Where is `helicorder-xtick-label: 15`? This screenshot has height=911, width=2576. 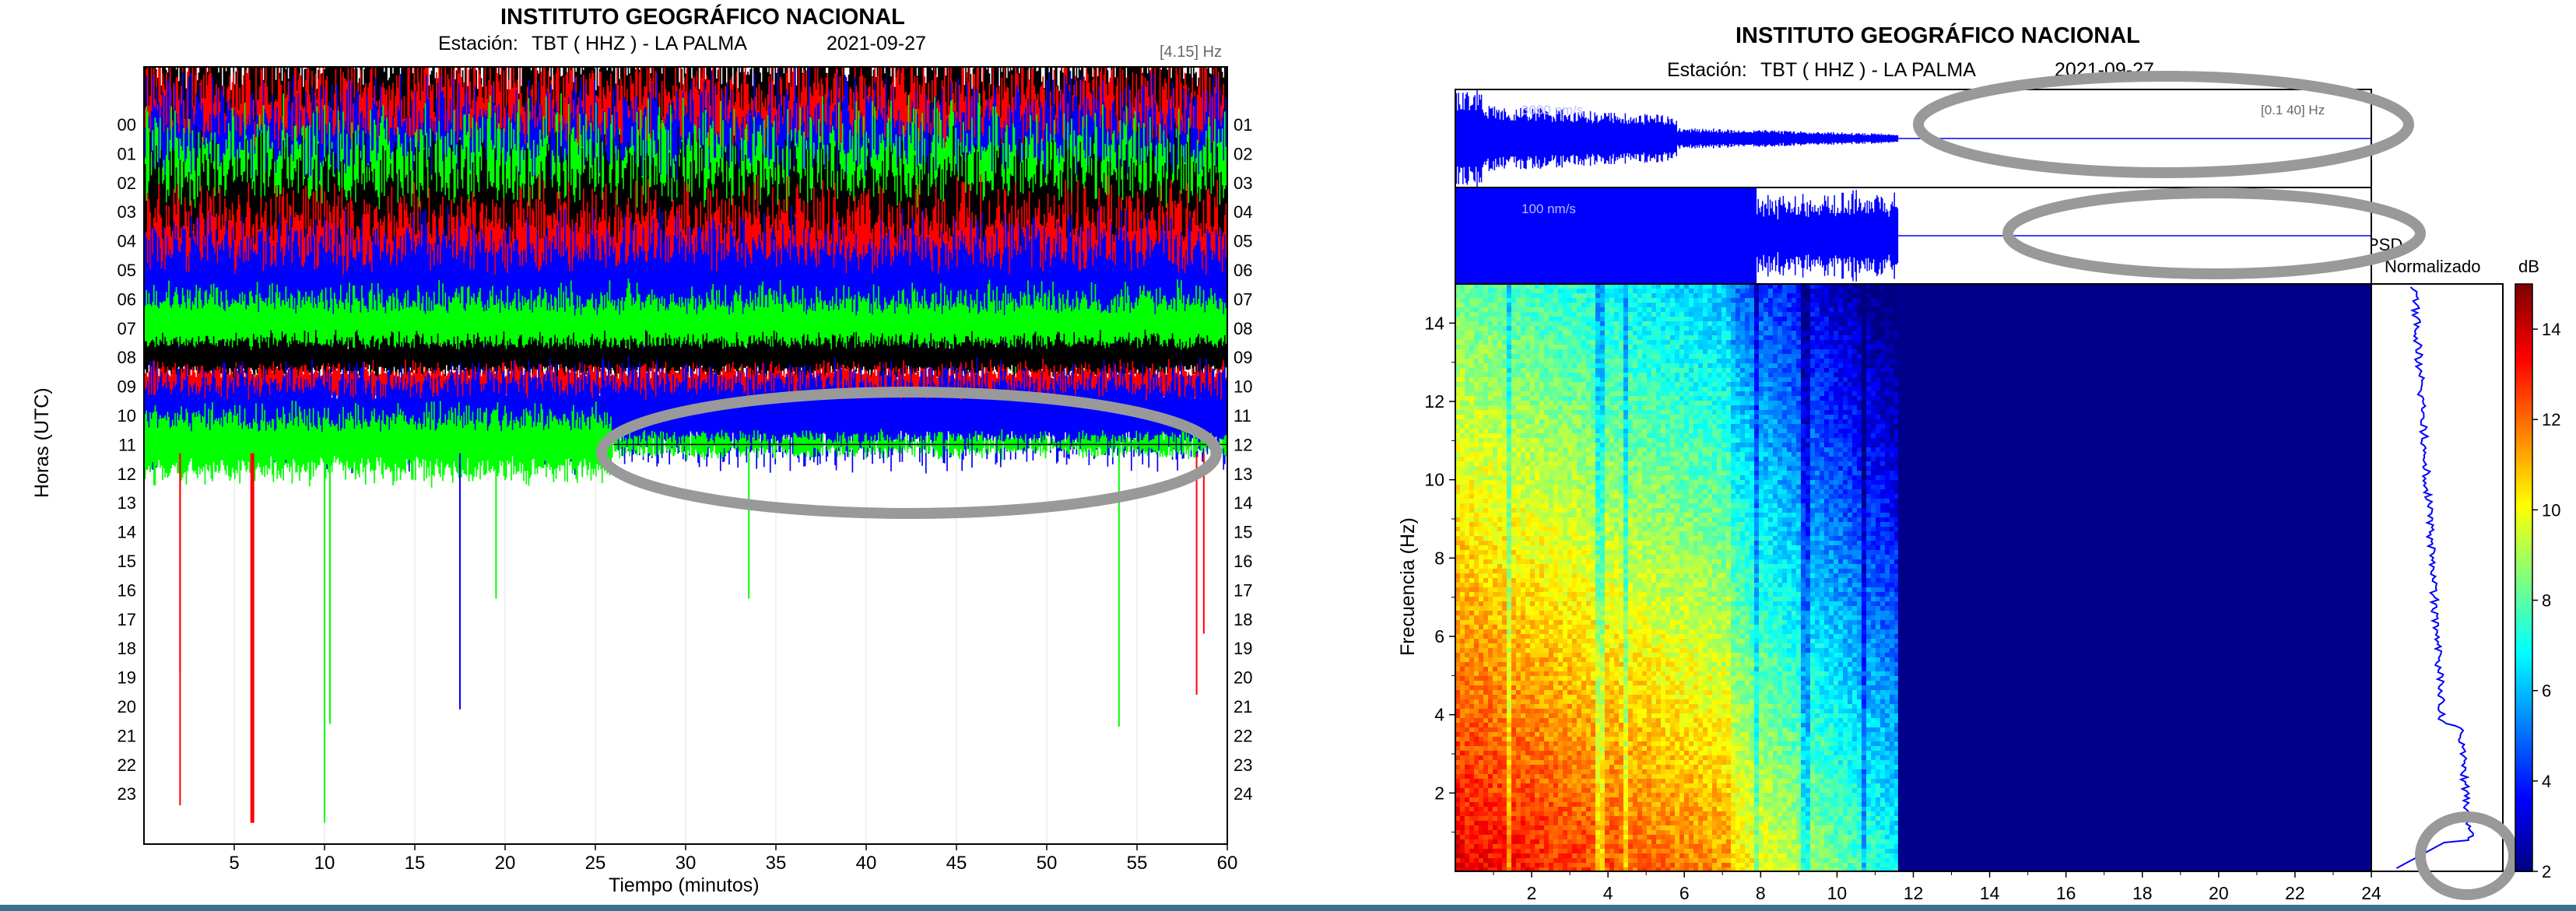
helicorder-xtick-label: 15 is located at coordinates (415, 863).